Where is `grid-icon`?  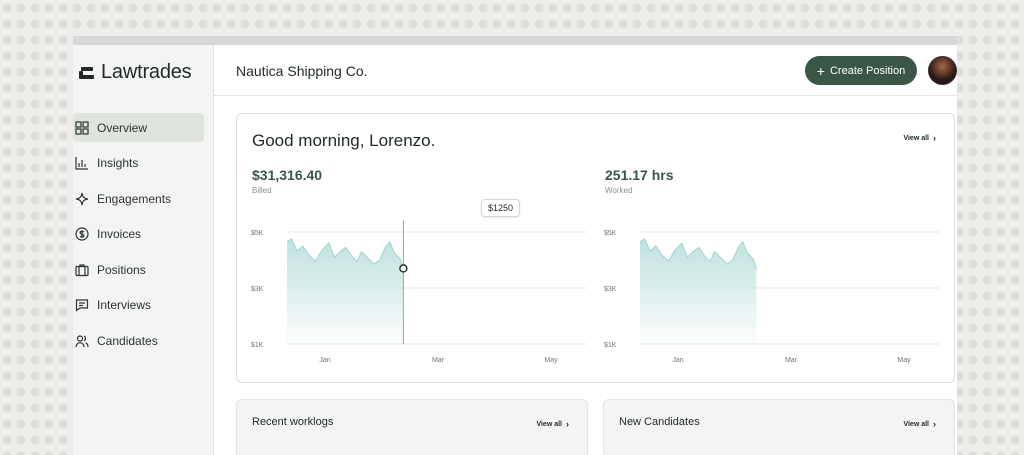
grid-icon is located at coordinates (82, 127).